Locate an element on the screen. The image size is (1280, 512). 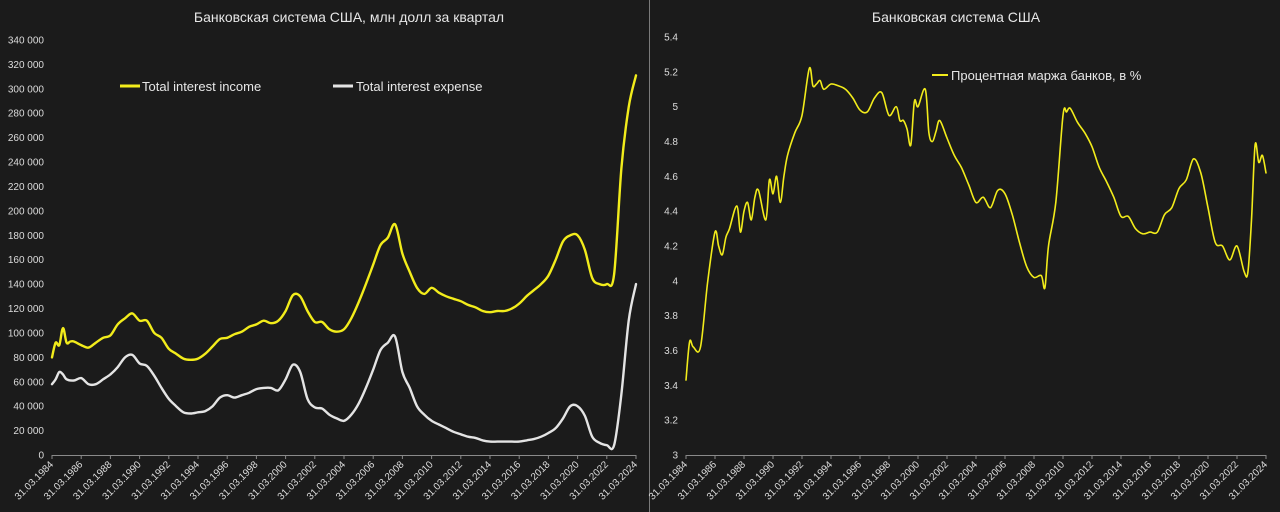
y-tick-label: 220 000 is located at coordinates (26, 187).